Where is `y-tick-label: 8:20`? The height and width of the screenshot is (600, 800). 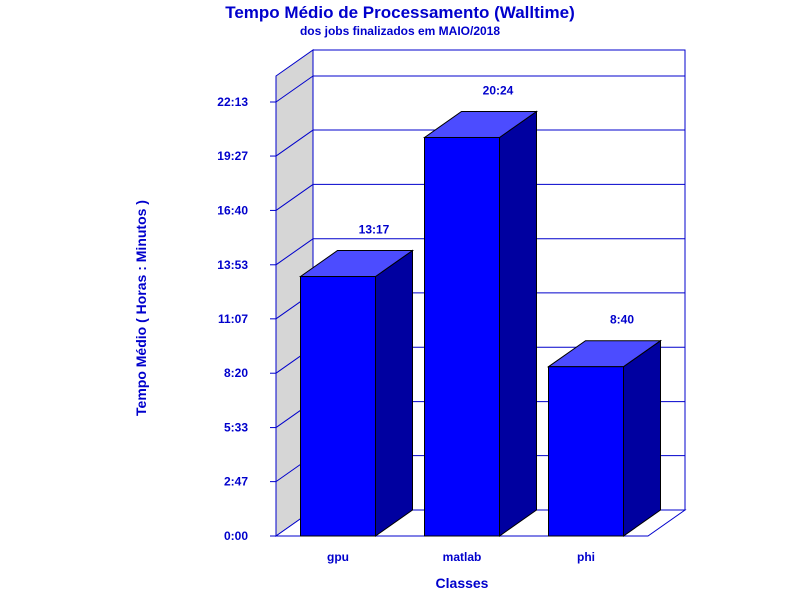
y-tick-label: 8:20 is located at coordinates (236, 373).